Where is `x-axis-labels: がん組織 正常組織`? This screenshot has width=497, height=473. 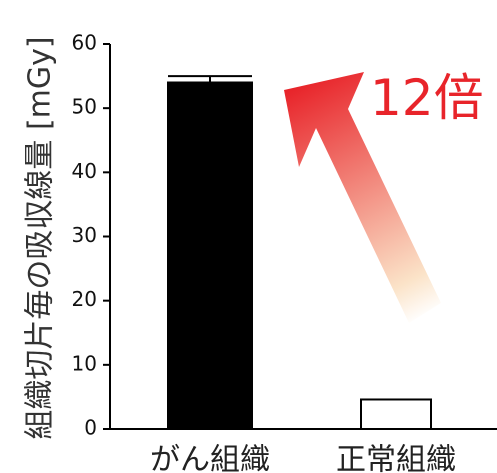 x-axis-labels: がん組織 正常組織 is located at coordinates (303, 458).